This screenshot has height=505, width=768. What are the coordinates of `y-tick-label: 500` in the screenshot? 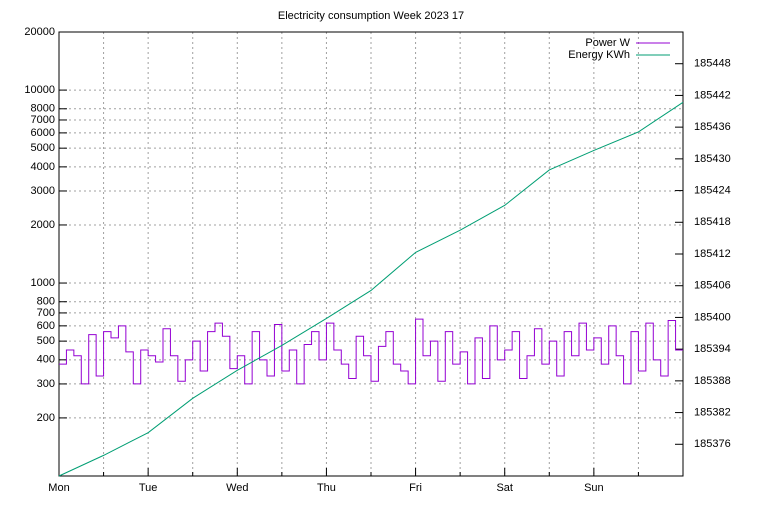 It's located at (46, 341).